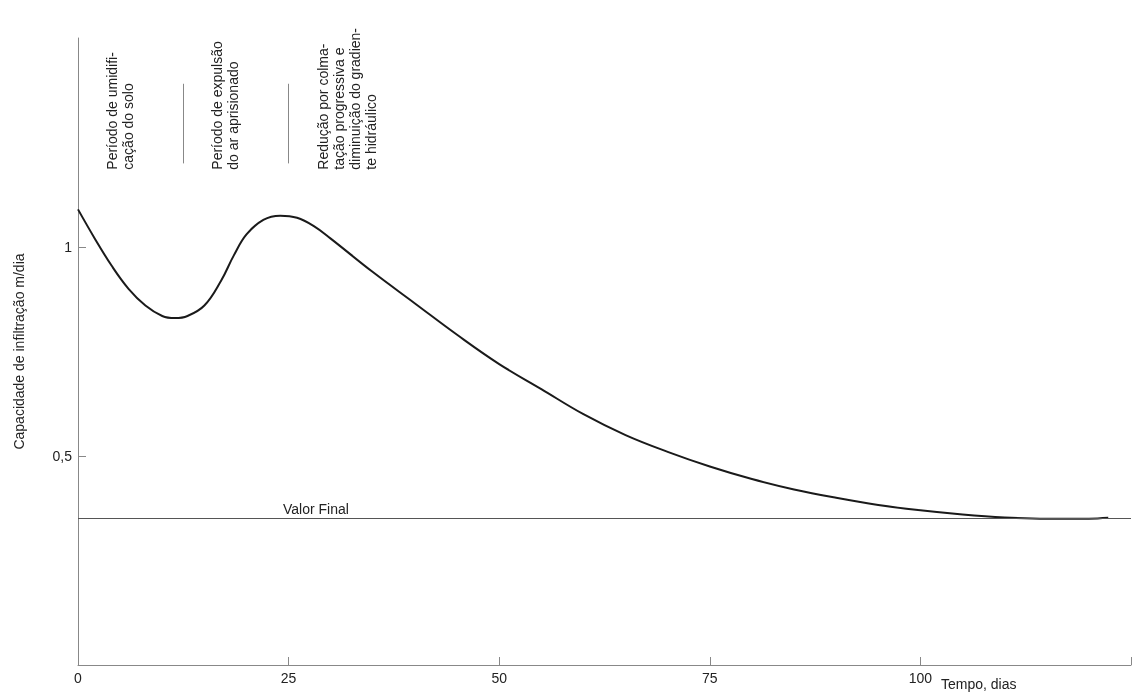 The width and height of the screenshot is (1135, 695). What do you see at coordinates (78, 678) in the screenshot?
I see `x-tick-label: 0` at bounding box center [78, 678].